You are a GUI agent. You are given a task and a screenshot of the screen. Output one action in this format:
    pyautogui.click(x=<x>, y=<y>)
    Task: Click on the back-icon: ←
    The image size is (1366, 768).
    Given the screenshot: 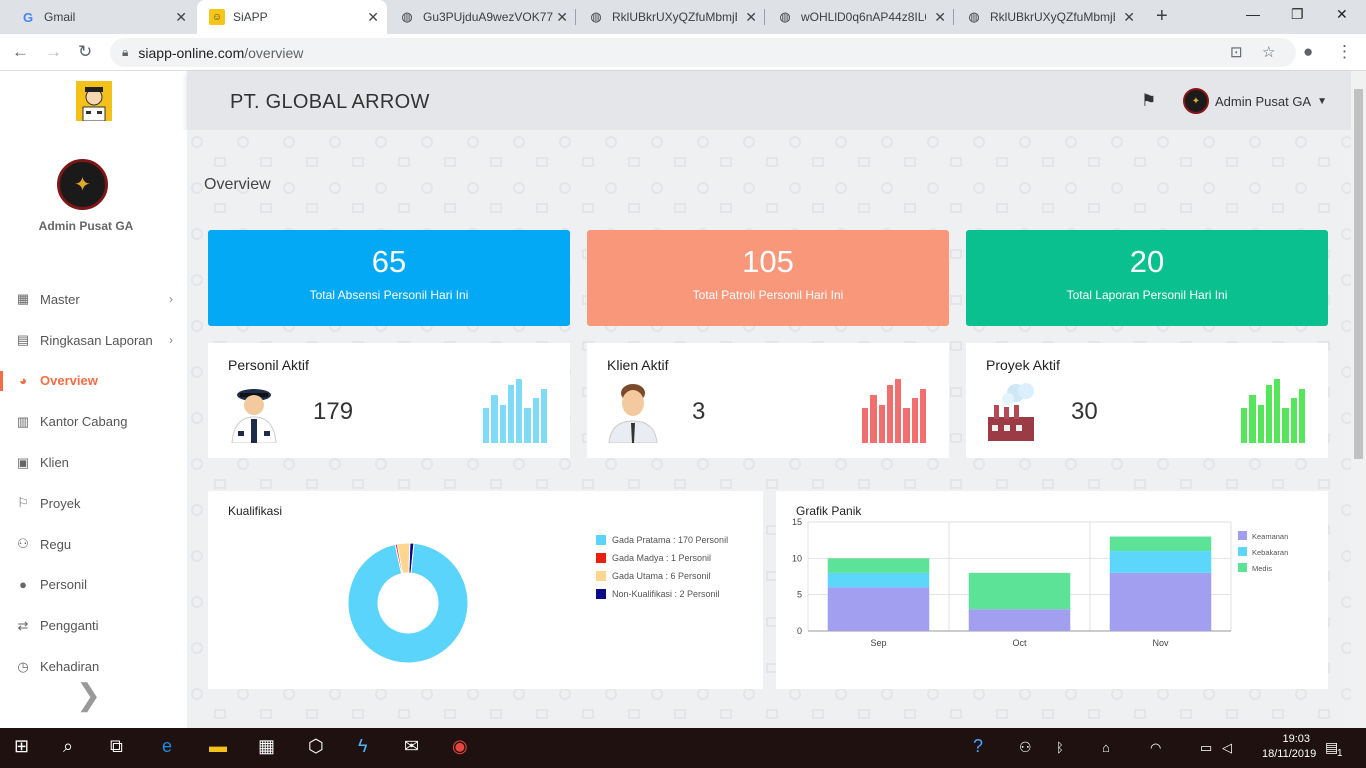 What is the action you would take?
    pyautogui.click(x=20, y=51)
    